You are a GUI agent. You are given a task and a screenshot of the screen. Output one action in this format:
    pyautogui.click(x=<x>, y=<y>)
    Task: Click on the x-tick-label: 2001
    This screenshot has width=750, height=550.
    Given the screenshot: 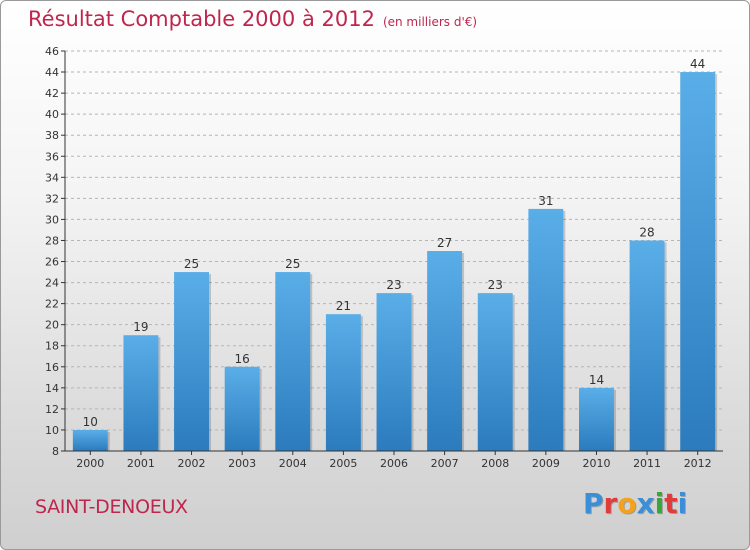 What is the action you would take?
    pyautogui.click(x=141, y=463)
    